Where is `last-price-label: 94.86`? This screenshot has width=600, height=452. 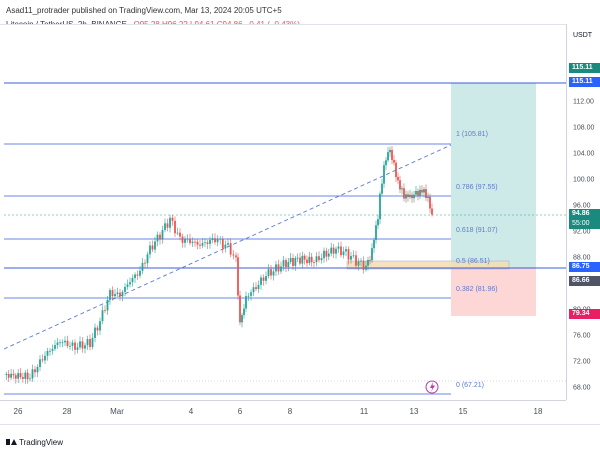
last-price-label: 94.86 is located at coordinates (584, 214).